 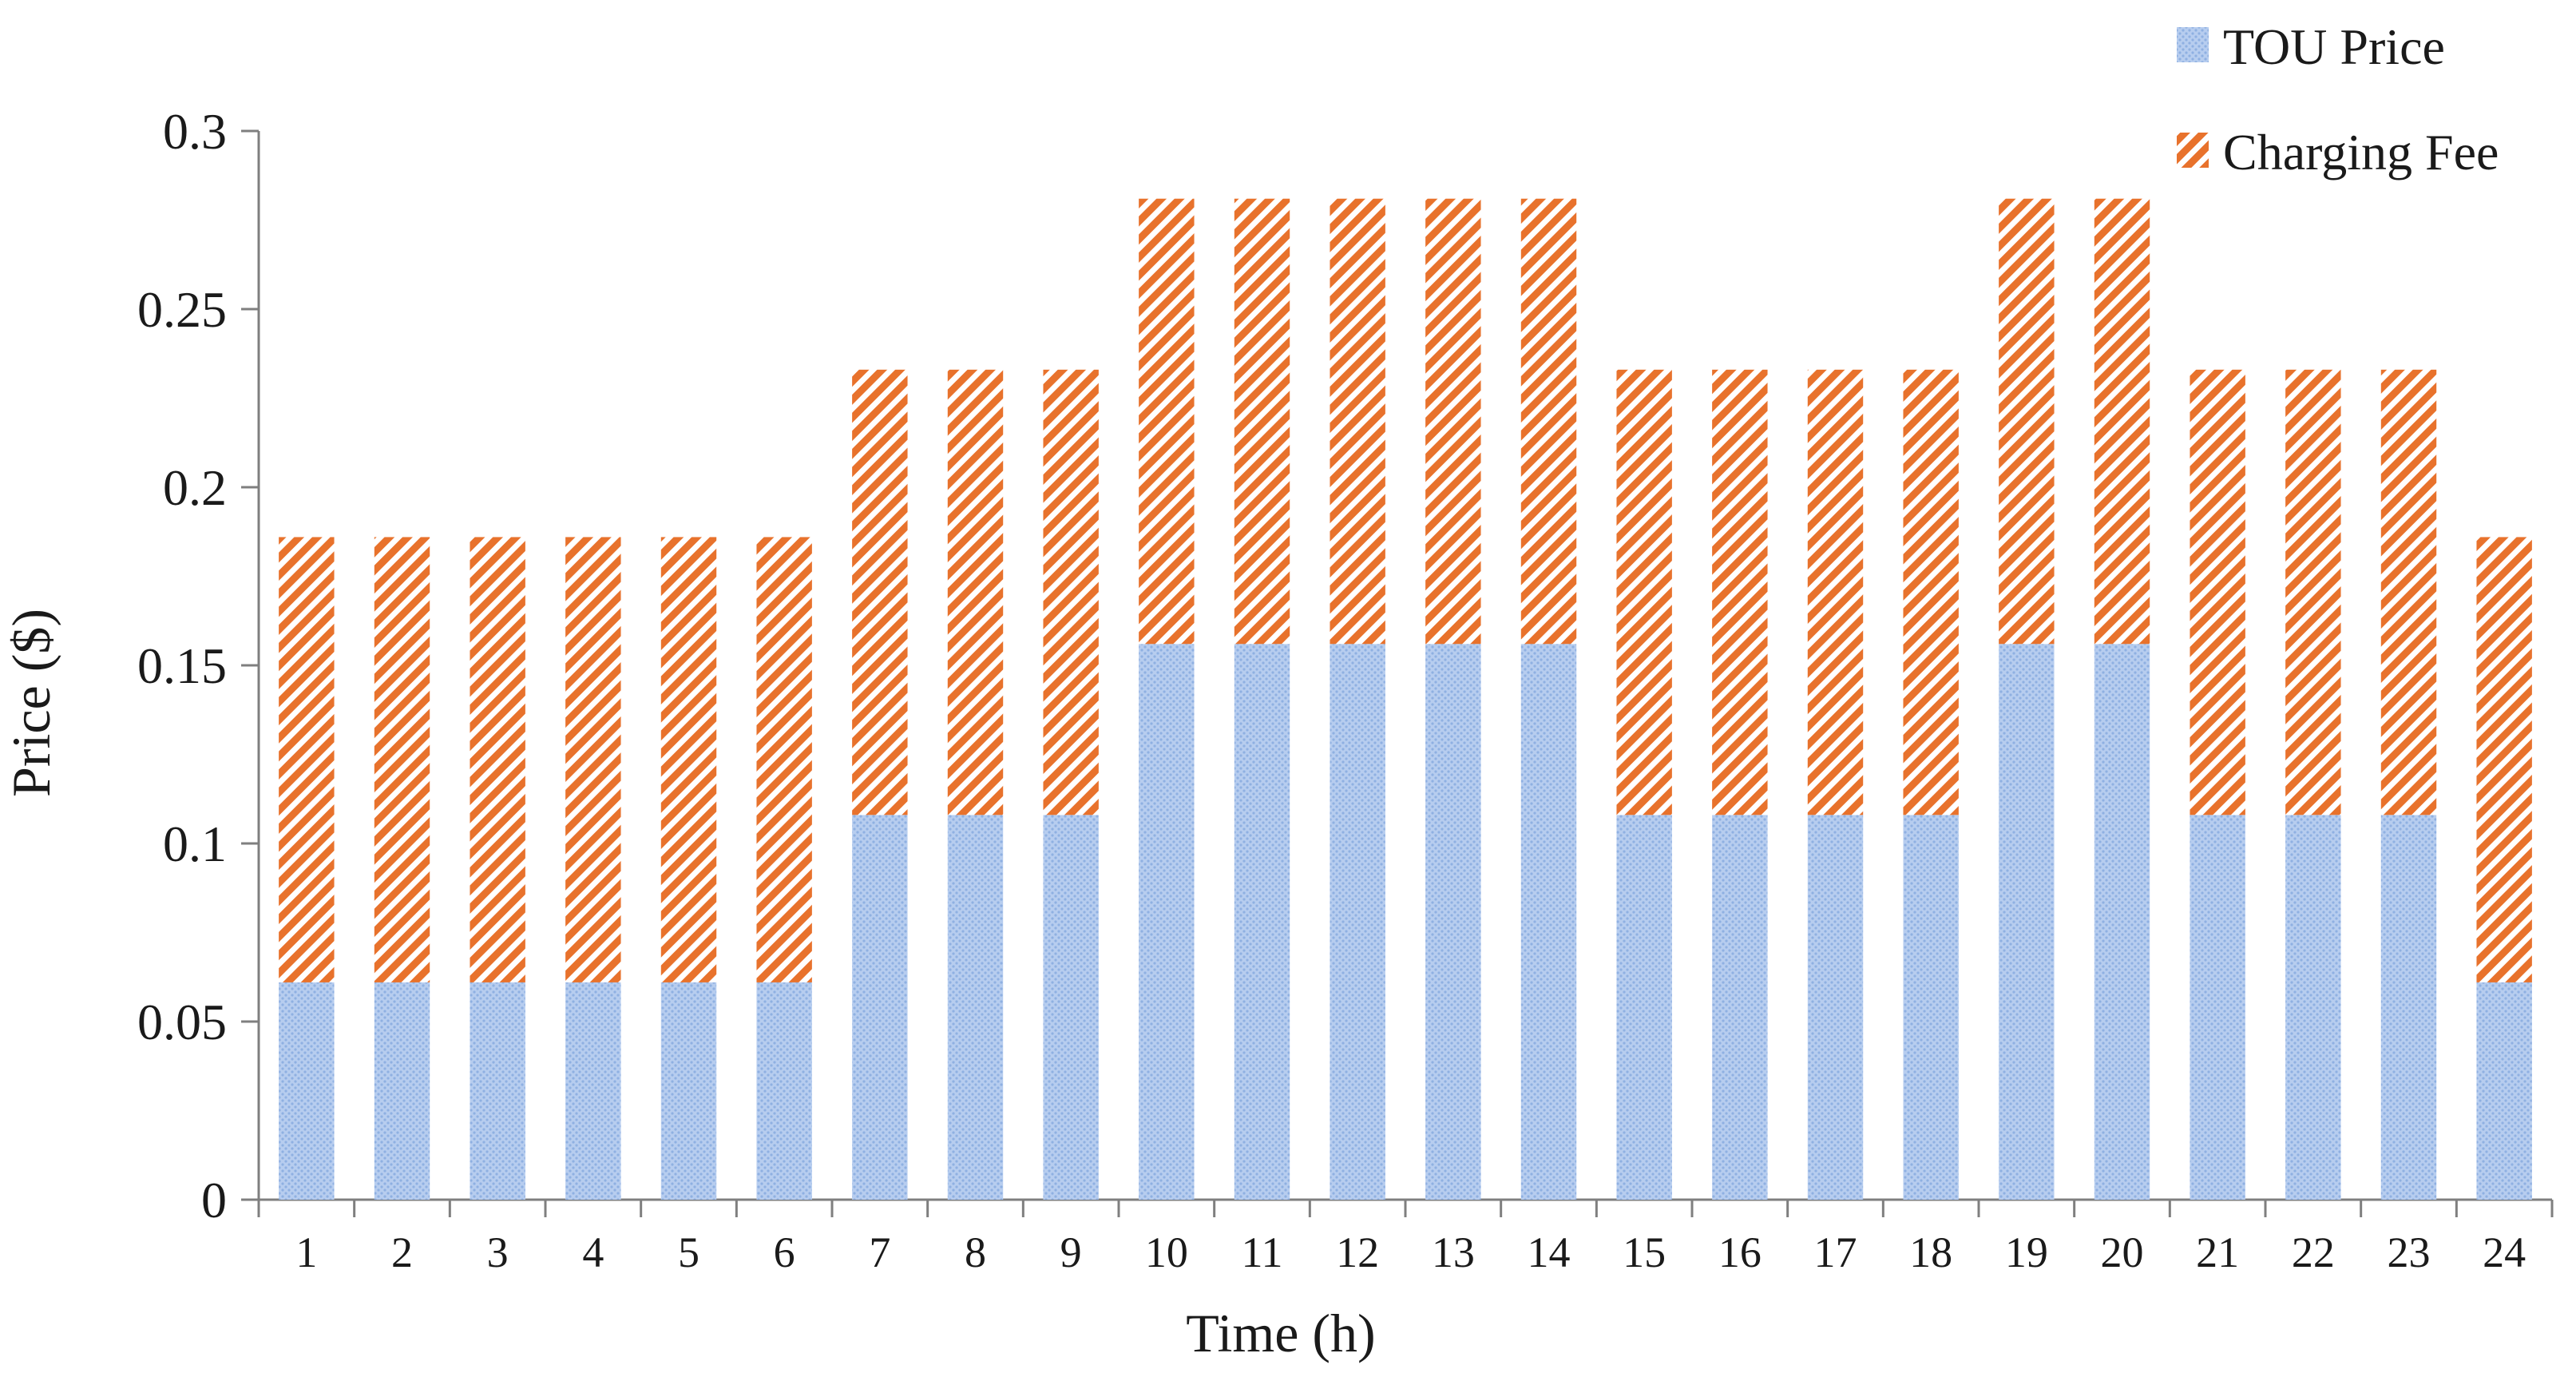 I want to click on x-tick-label: 14, so click(x=1550, y=1252).